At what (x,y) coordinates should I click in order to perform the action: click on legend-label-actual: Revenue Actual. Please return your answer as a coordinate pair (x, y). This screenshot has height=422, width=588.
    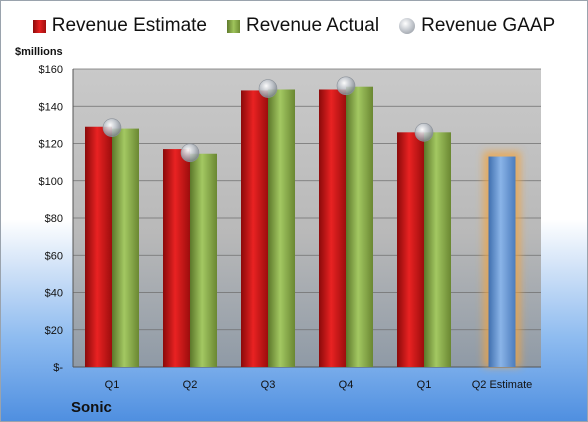
    Looking at the image, I should click on (313, 25).